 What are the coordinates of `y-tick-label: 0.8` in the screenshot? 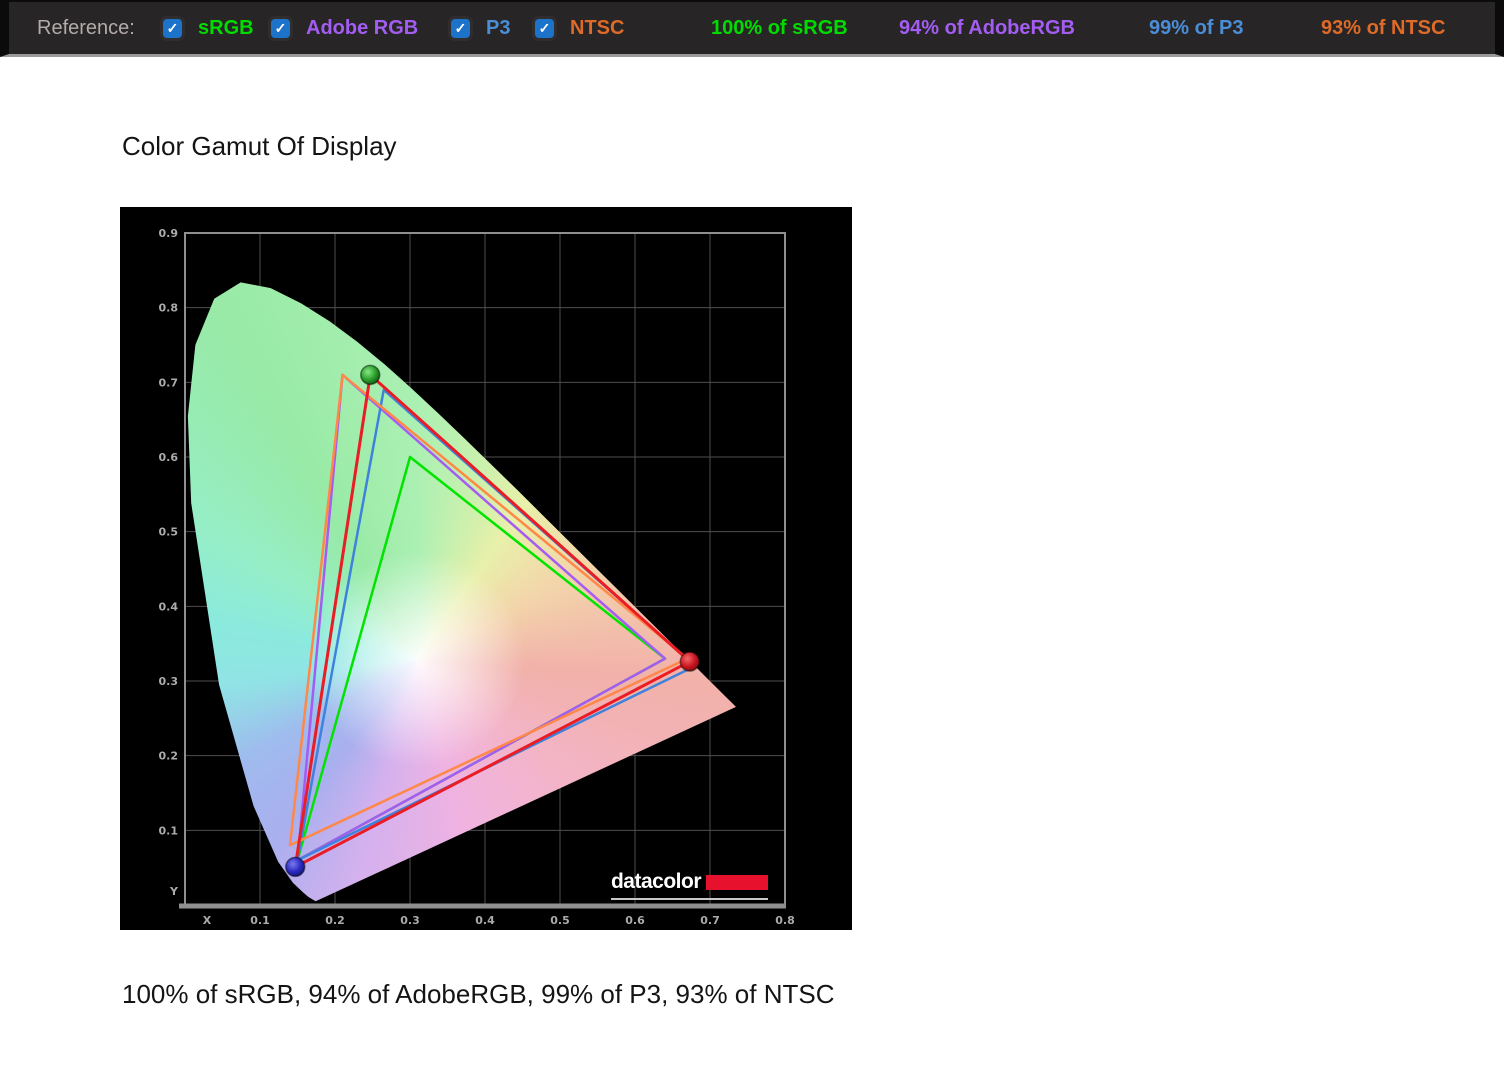 It's located at (169, 308).